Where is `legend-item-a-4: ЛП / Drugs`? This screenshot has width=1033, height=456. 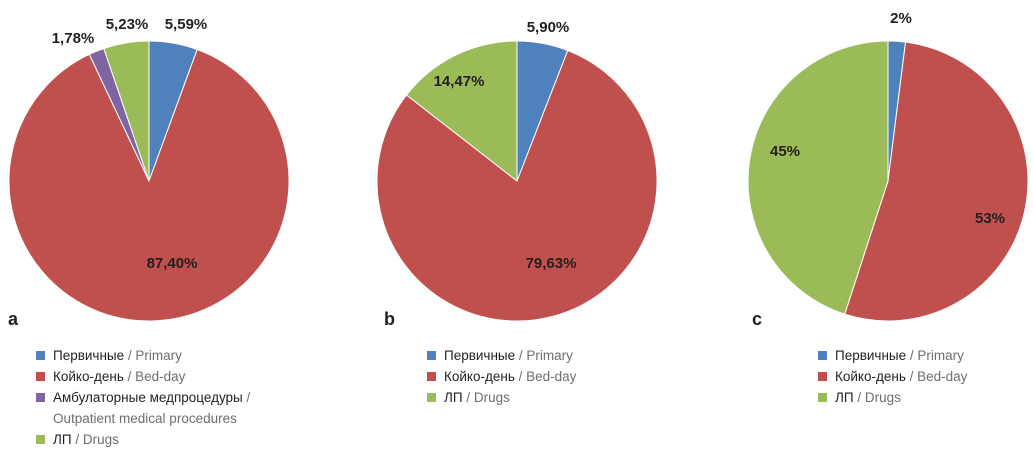
legend-item-a-4: ЛП / Drugs is located at coordinates (156, 439).